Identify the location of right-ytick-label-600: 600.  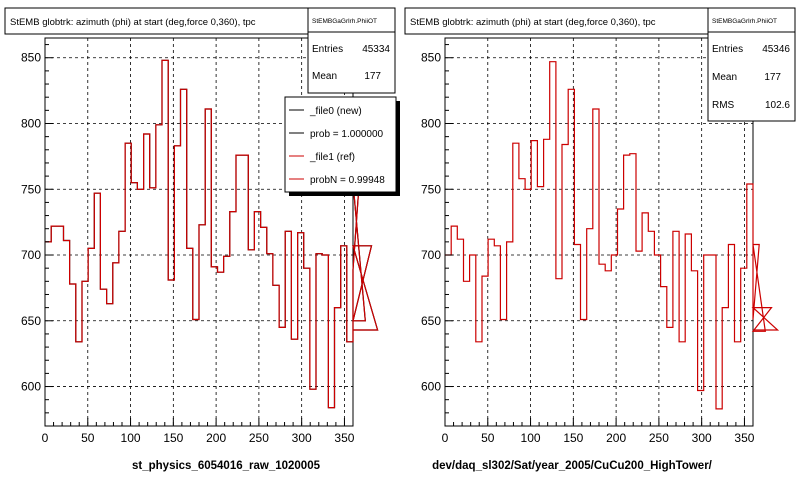
(431, 387).